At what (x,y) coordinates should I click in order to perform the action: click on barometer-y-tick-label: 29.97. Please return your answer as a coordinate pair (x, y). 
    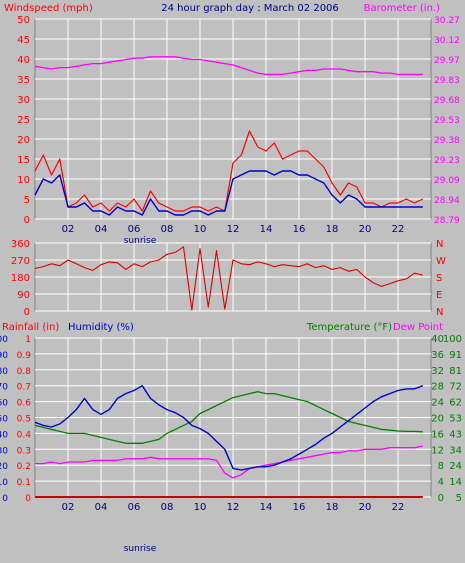
    Looking at the image, I should click on (447, 61).